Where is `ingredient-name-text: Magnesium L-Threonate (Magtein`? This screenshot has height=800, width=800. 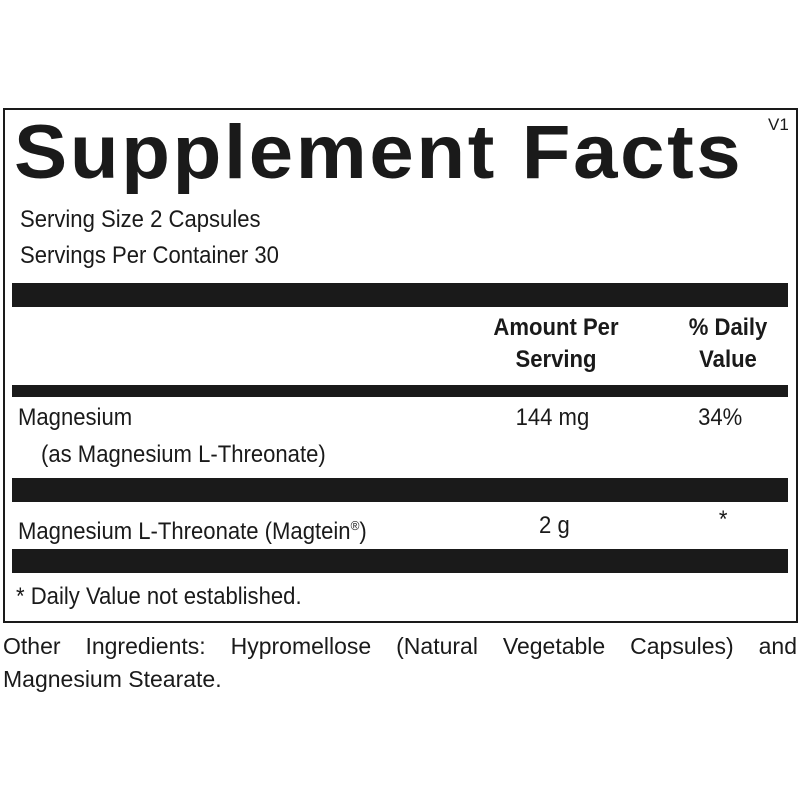
ingredient-name-text: Magnesium L-Threonate (Magtein is located at coordinates (184, 531).